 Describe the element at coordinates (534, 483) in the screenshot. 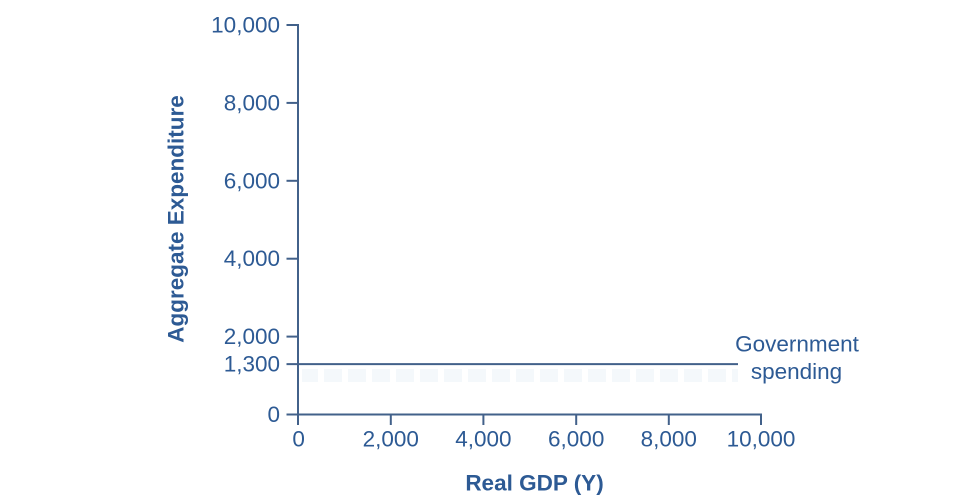

I see `svg-text: Real GDP (Y)` at that location.